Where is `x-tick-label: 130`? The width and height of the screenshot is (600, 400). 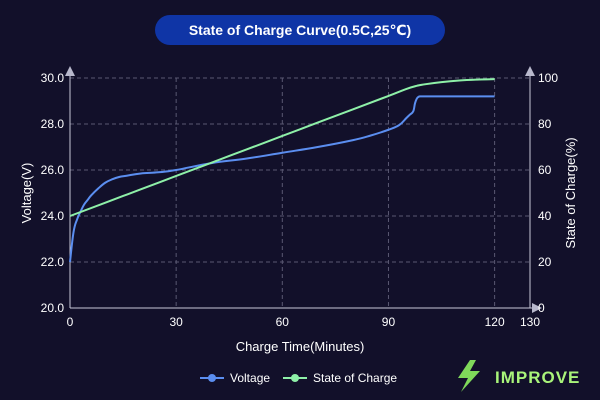
x-tick-label: 130 is located at coordinates (530, 322).